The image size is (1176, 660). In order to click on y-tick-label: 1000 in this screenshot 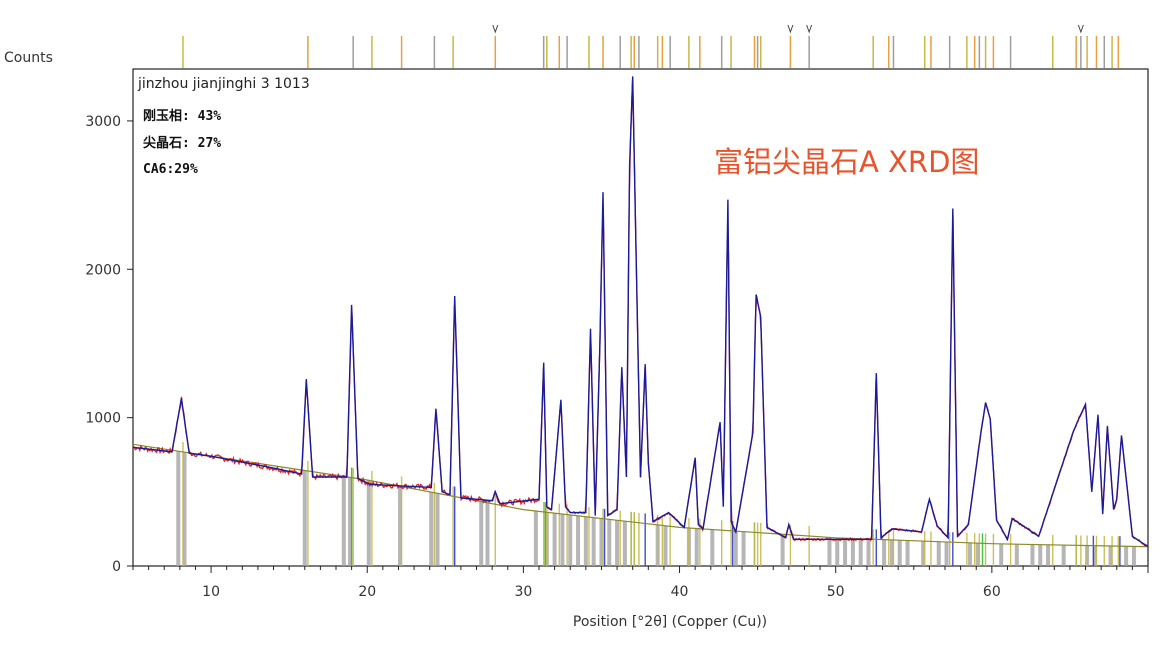, I will do `click(103, 419)`.